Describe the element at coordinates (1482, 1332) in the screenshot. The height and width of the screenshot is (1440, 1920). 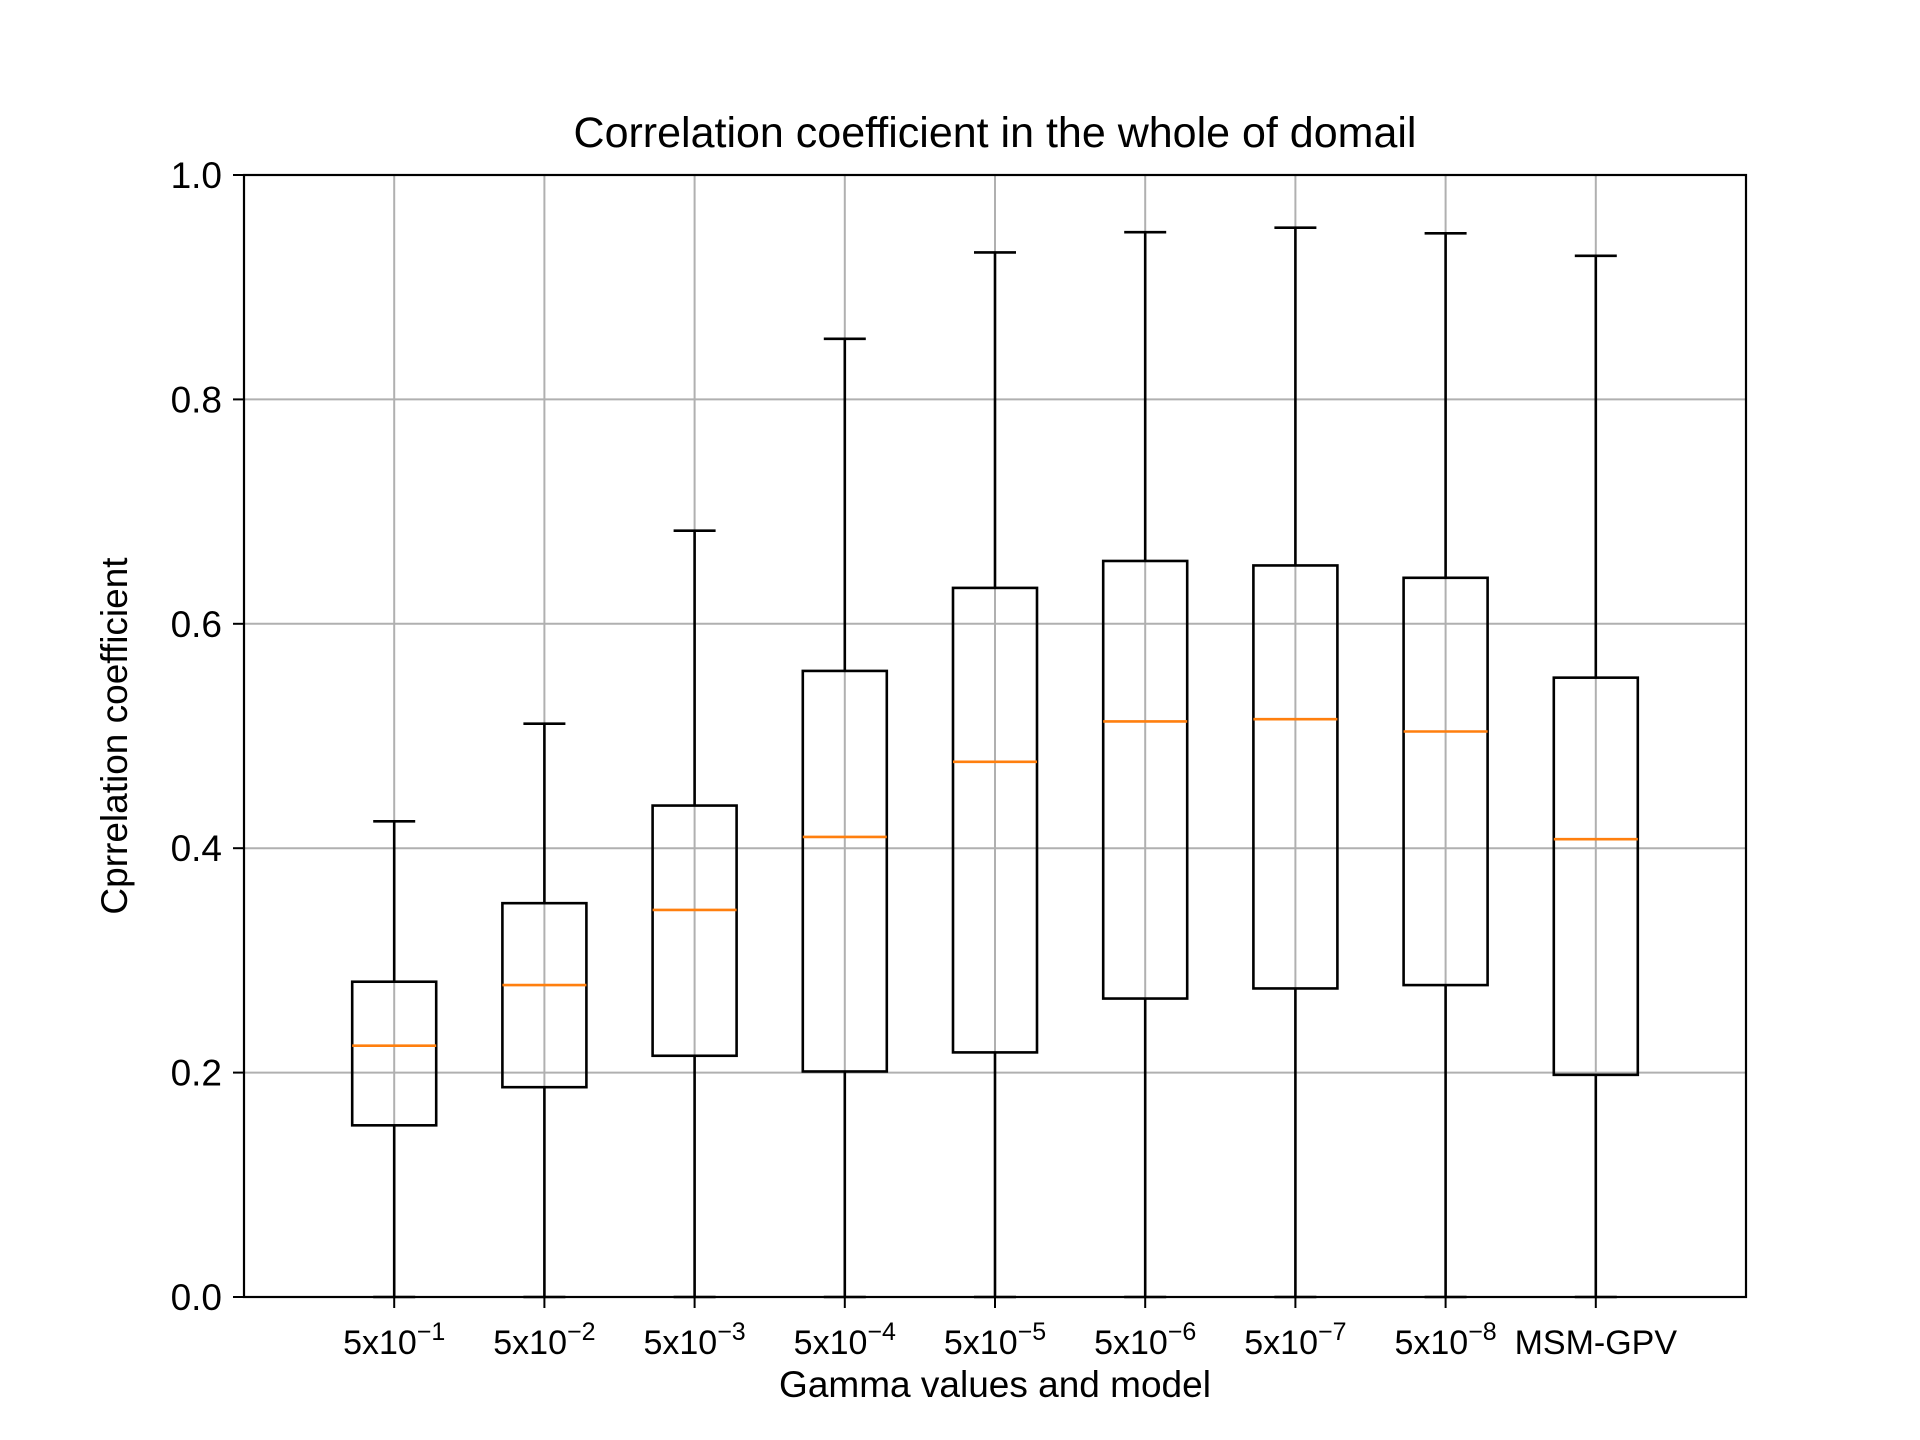
I see `x-tick-label-exponent: −8` at that location.